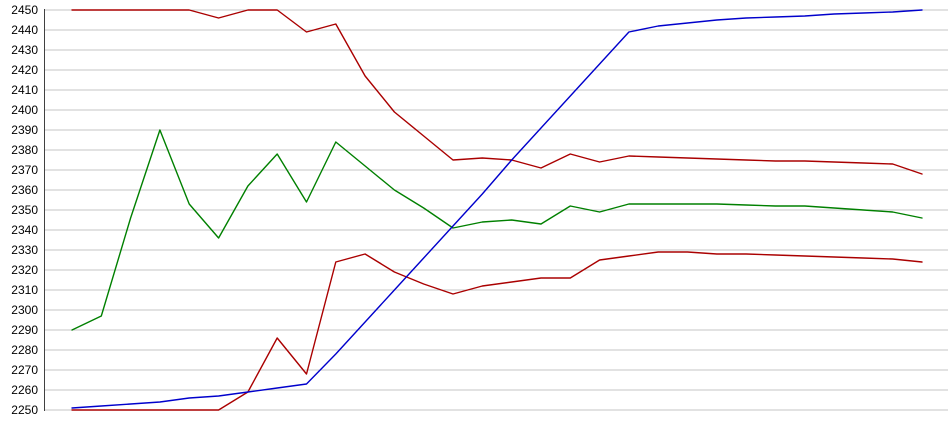  What do you see at coordinates (24, 210) in the screenshot?
I see `y-axis-tick-label: 2350` at bounding box center [24, 210].